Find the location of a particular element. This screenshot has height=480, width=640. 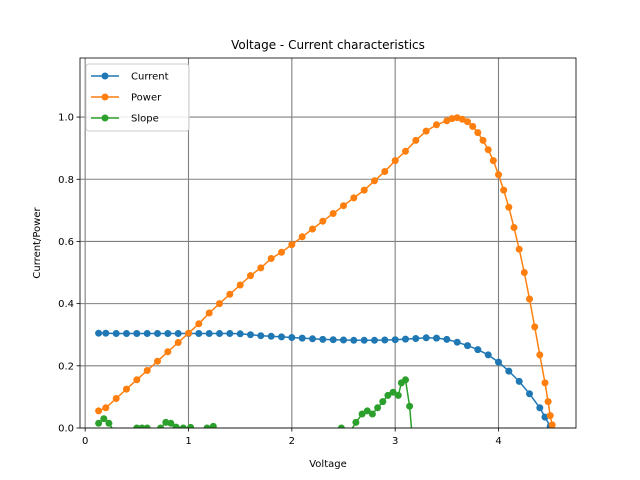

legend: Current Power Slope is located at coordinates (137, 97).